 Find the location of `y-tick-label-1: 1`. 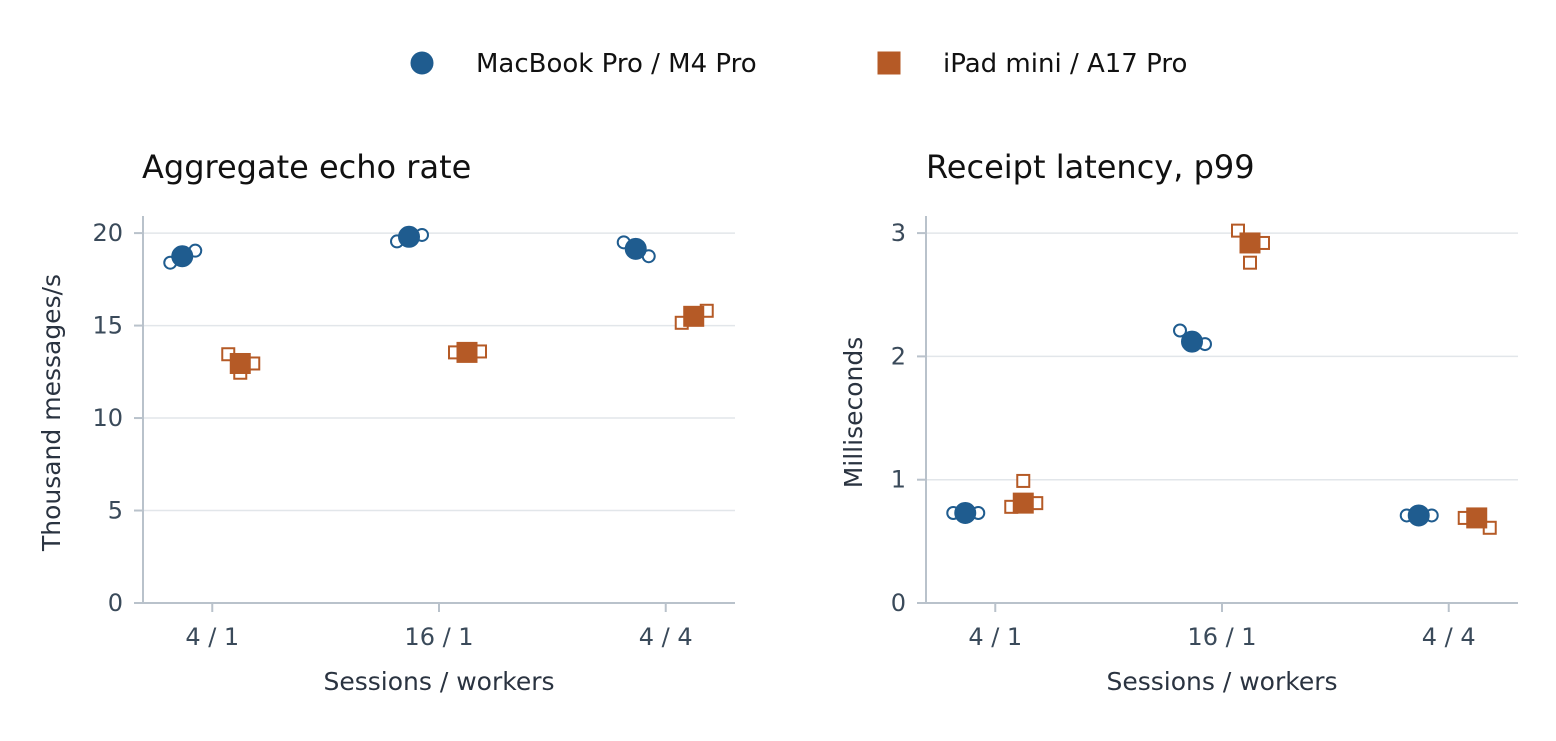

y-tick-label-1: 1 is located at coordinates (898, 480).